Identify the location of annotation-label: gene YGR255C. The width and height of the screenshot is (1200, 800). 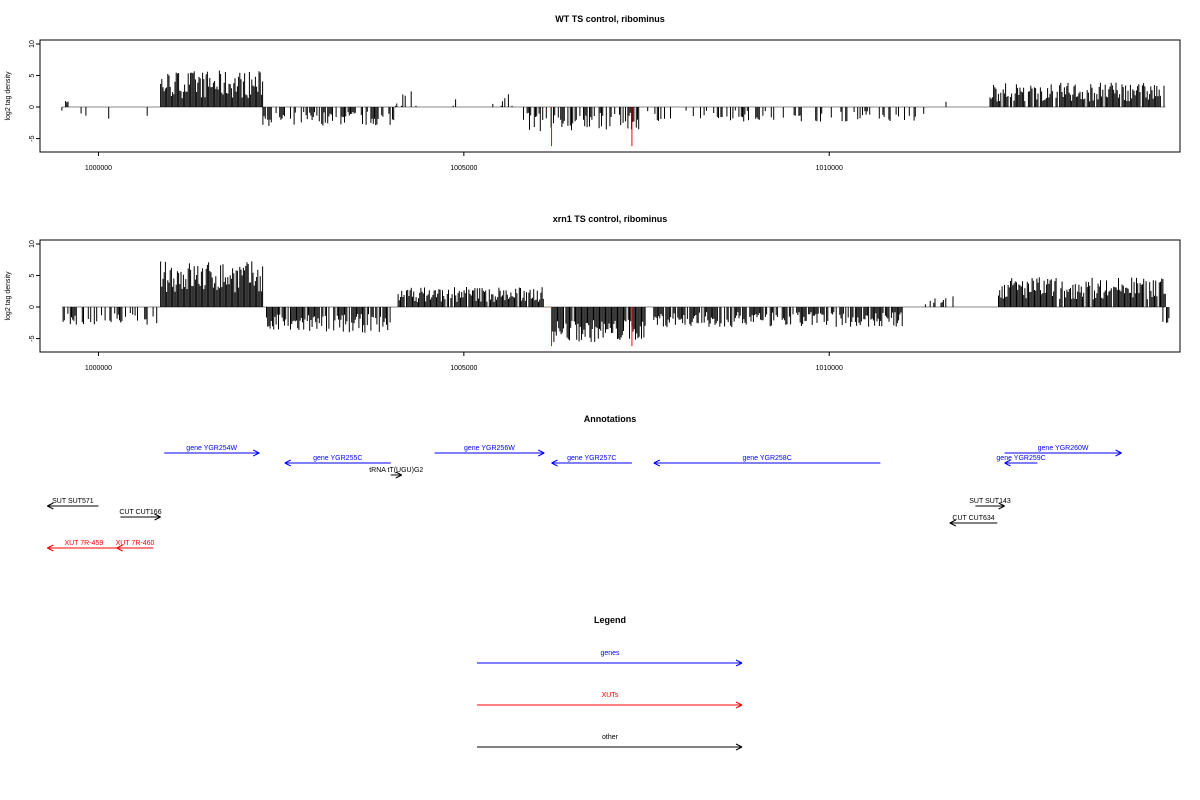
(337, 458).